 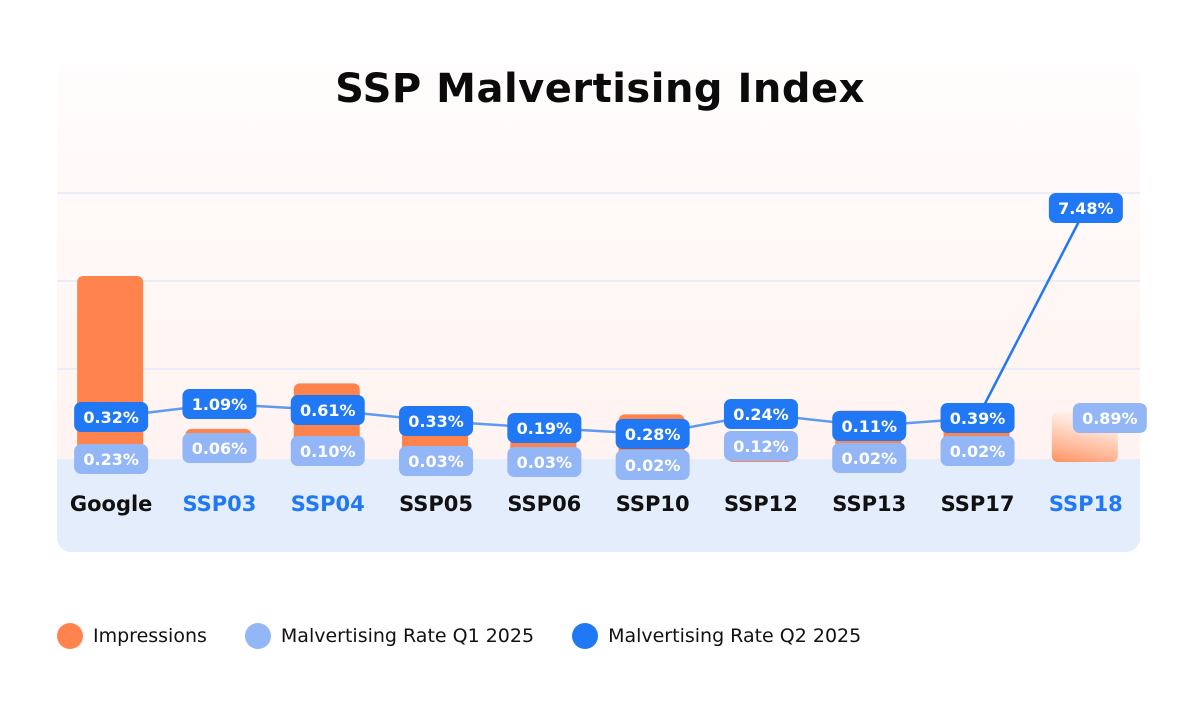 I want to click on q2-data-label: 0.19%, so click(x=545, y=428).